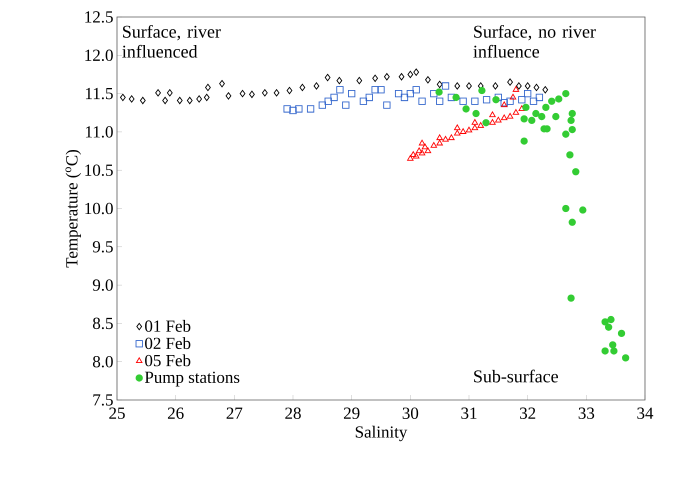 This screenshot has height=482, width=674. What do you see at coordinates (99, 132) in the screenshot?
I see `y-tick-label: 11.0` at bounding box center [99, 132].